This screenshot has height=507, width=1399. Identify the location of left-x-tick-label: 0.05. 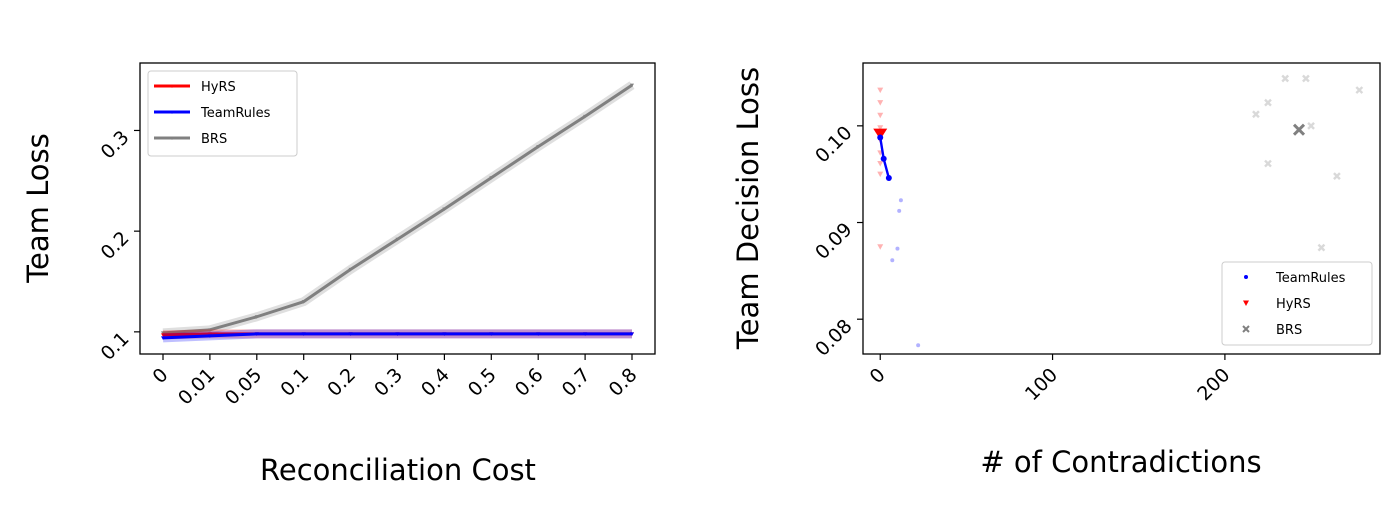
(243, 386).